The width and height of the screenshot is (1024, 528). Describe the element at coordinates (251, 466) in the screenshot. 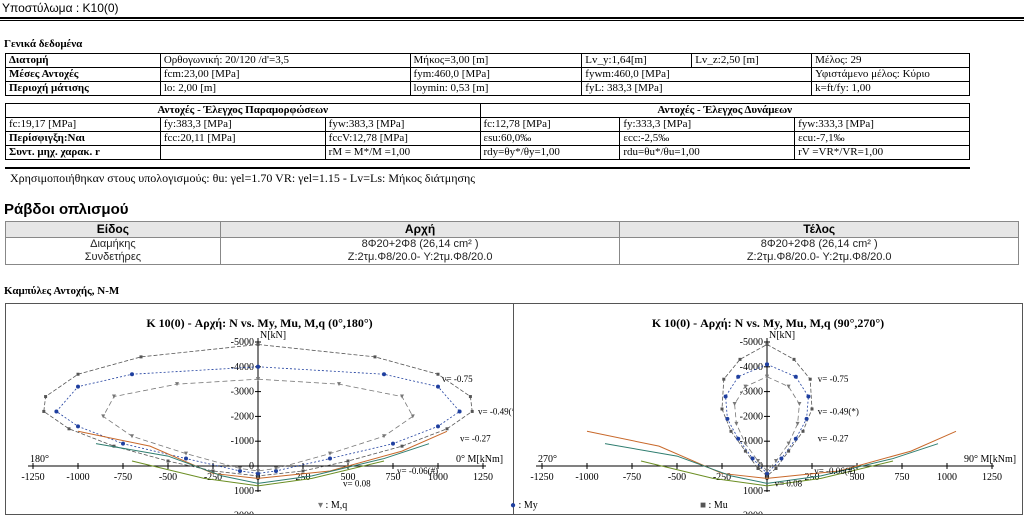

I see `y-tick-label: 0` at that location.